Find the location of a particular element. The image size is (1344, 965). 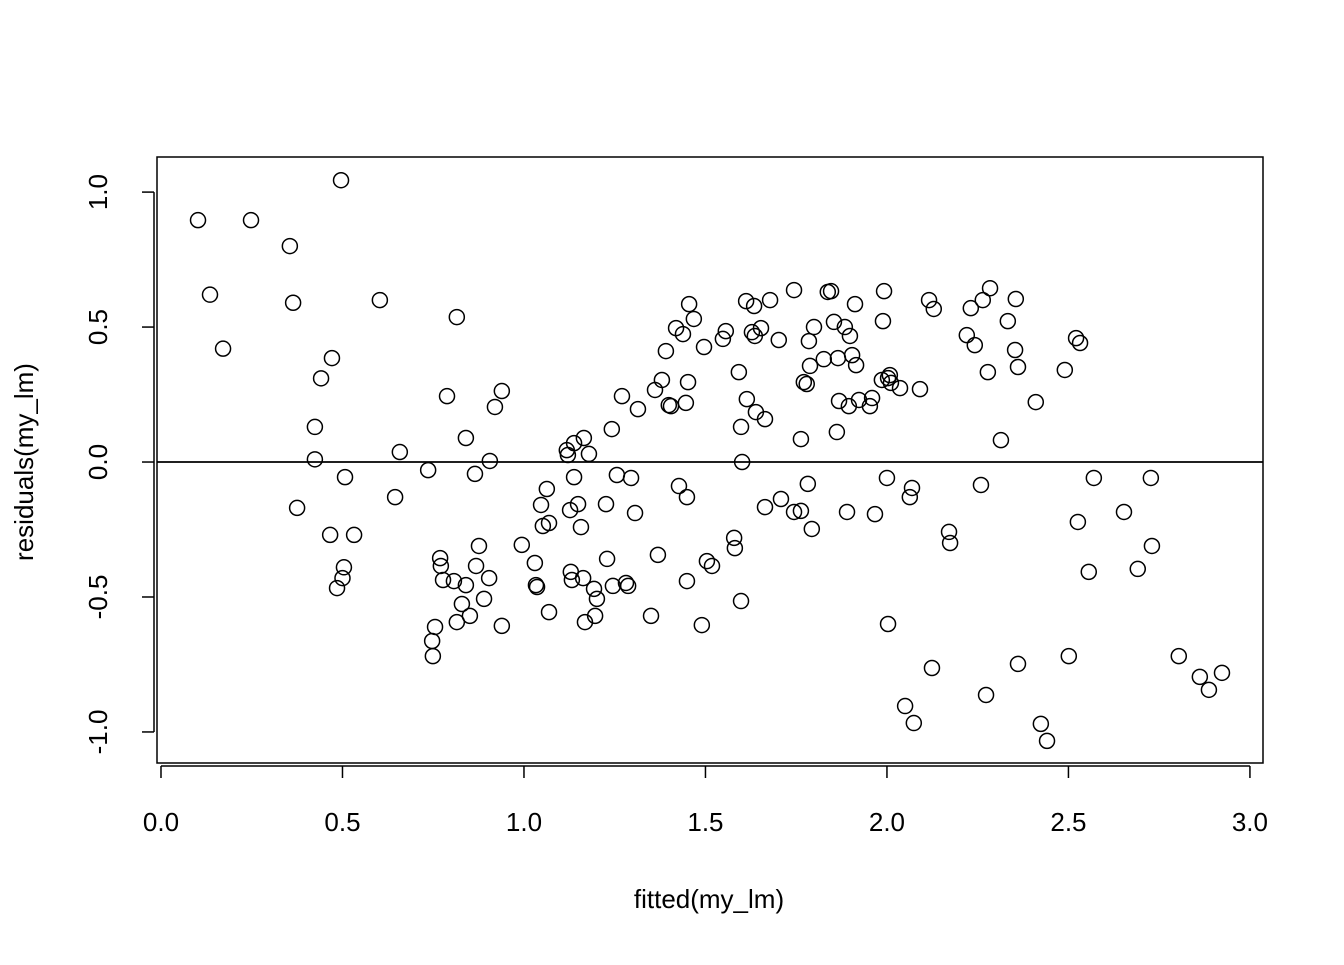

x-tick-label: 1.0 is located at coordinates (524, 822).